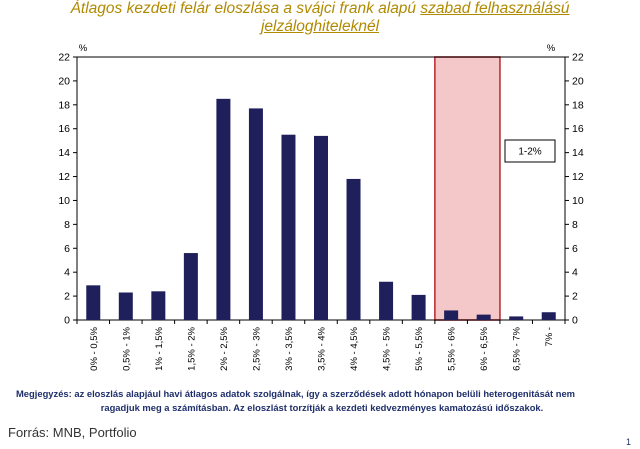  What do you see at coordinates (578, 58) in the screenshot?
I see `y-tick-label-right: 22` at bounding box center [578, 58].